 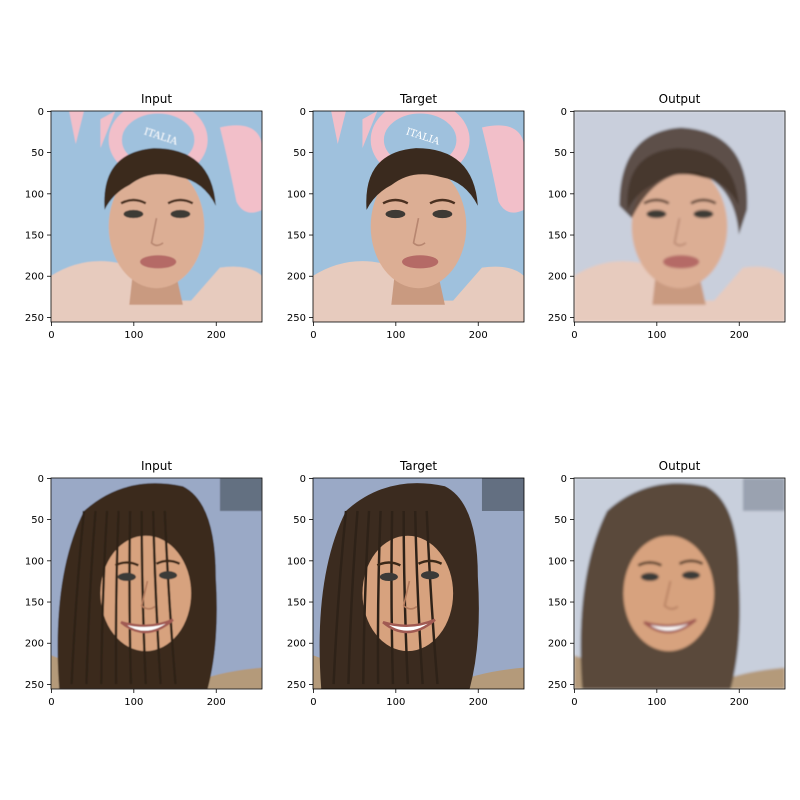 I want to click on y-tick-label: 100, so click(x=557, y=194).